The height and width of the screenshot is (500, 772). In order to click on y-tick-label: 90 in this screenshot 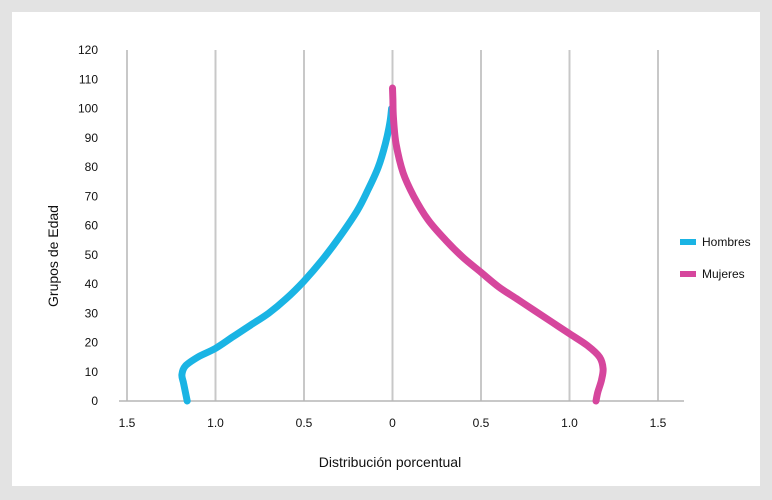, I will do `click(92, 138)`.